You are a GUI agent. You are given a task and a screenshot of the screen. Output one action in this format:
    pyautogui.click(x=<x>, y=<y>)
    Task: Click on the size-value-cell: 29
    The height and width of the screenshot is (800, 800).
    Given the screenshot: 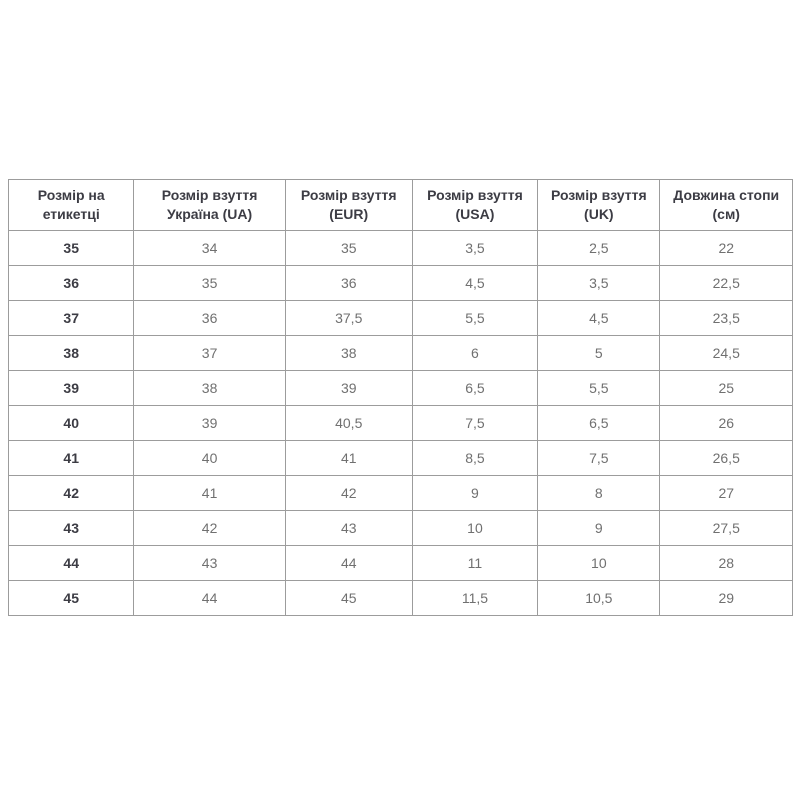 What is the action you would take?
    pyautogui.click(x=726, y=598)
    